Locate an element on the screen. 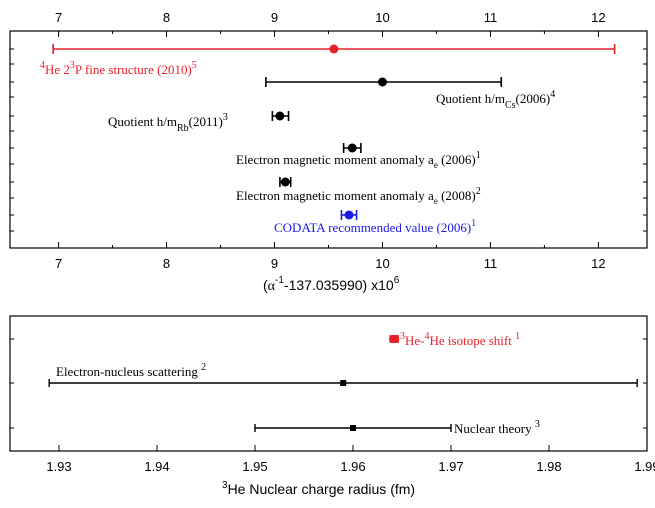 The width and height of the screenshot is (655, 508). tick-label-bottom-12: 12 is located at coordinates (598, 263).